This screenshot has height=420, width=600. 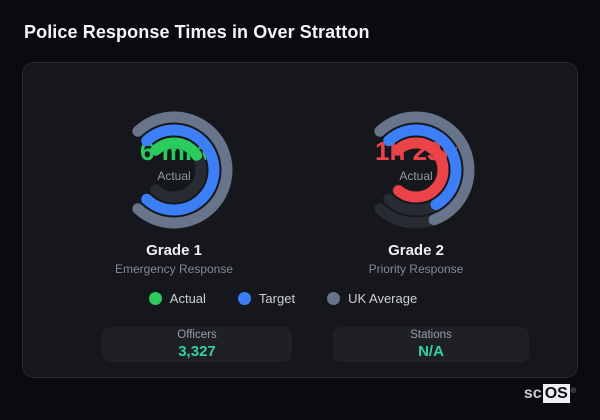 I want to click on stations-label: Stations, so click(x=431, y=335).